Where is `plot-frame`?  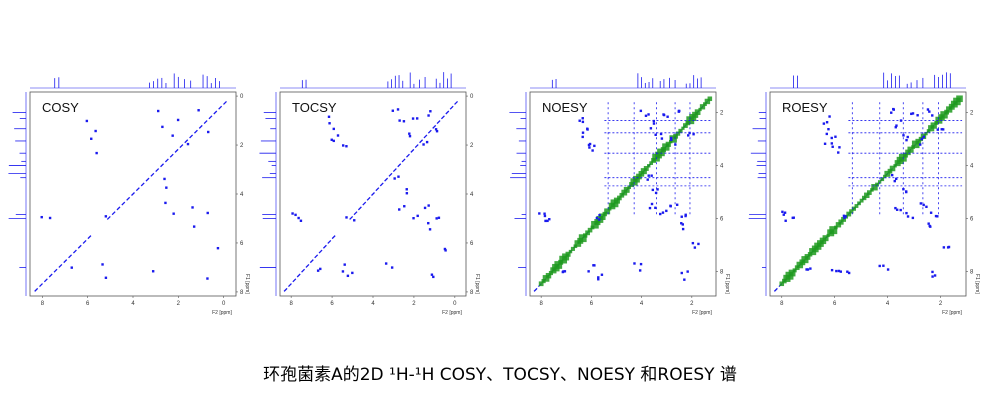
plot-frame is located at coordinates (623, 194).